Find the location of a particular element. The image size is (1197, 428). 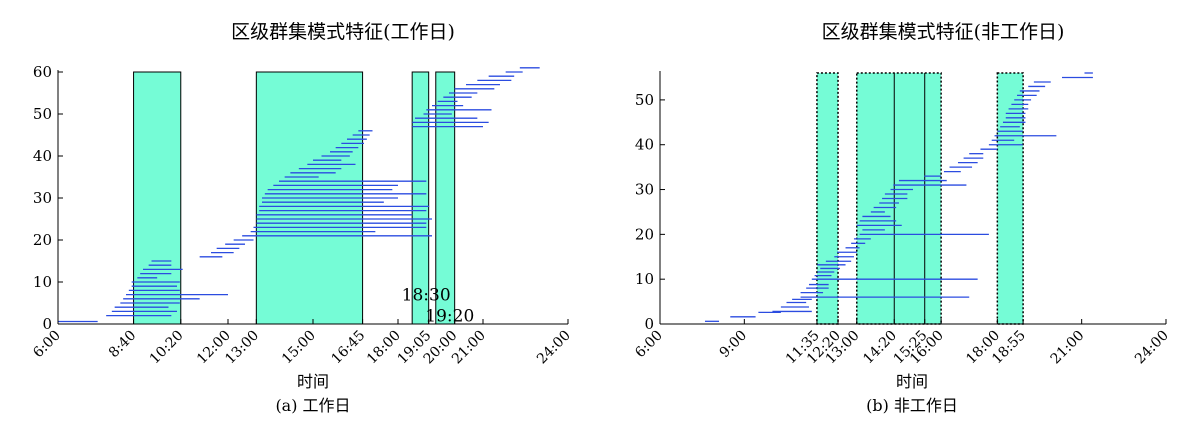

annotation-label: 19:20 is located at coordinates (449, 317).